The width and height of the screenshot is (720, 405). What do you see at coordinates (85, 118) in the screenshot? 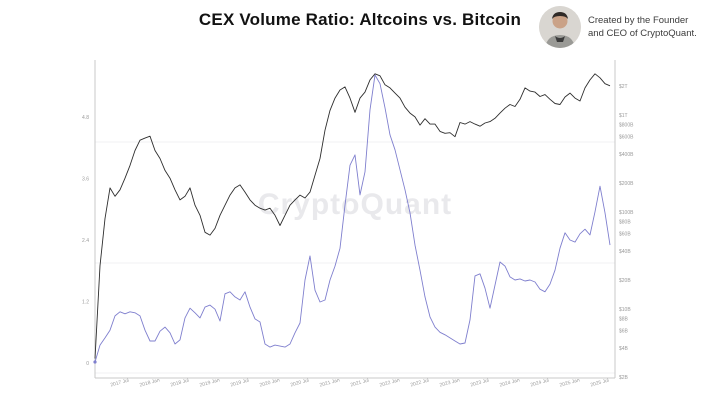
I see `left-axis-tick-label: 4.8` at bounding box center [85, 118].